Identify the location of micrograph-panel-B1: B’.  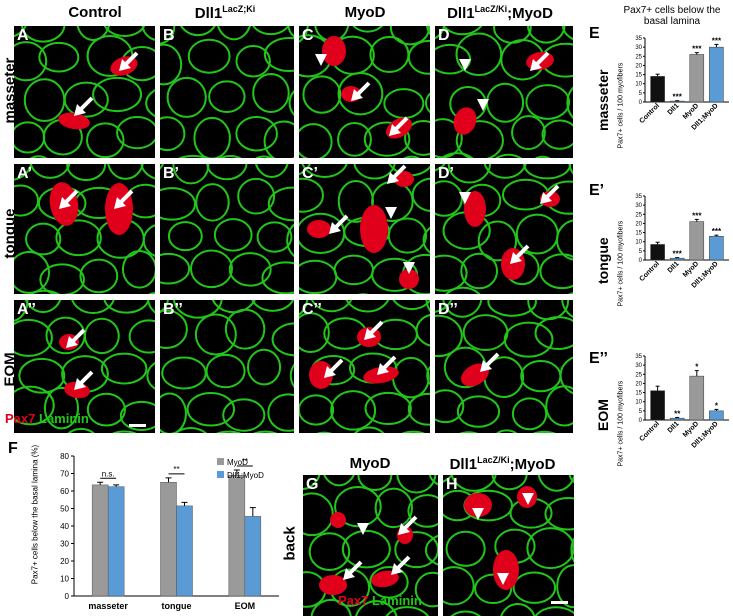
(227, 229).